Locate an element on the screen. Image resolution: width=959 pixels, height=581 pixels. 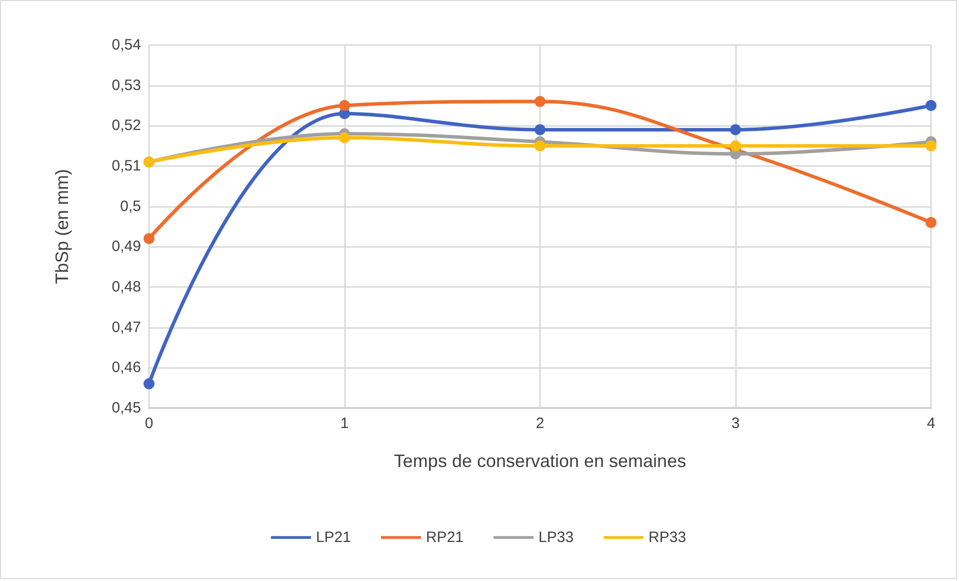
y-tick-label: 0,51 is located at coordinates (126, 166).